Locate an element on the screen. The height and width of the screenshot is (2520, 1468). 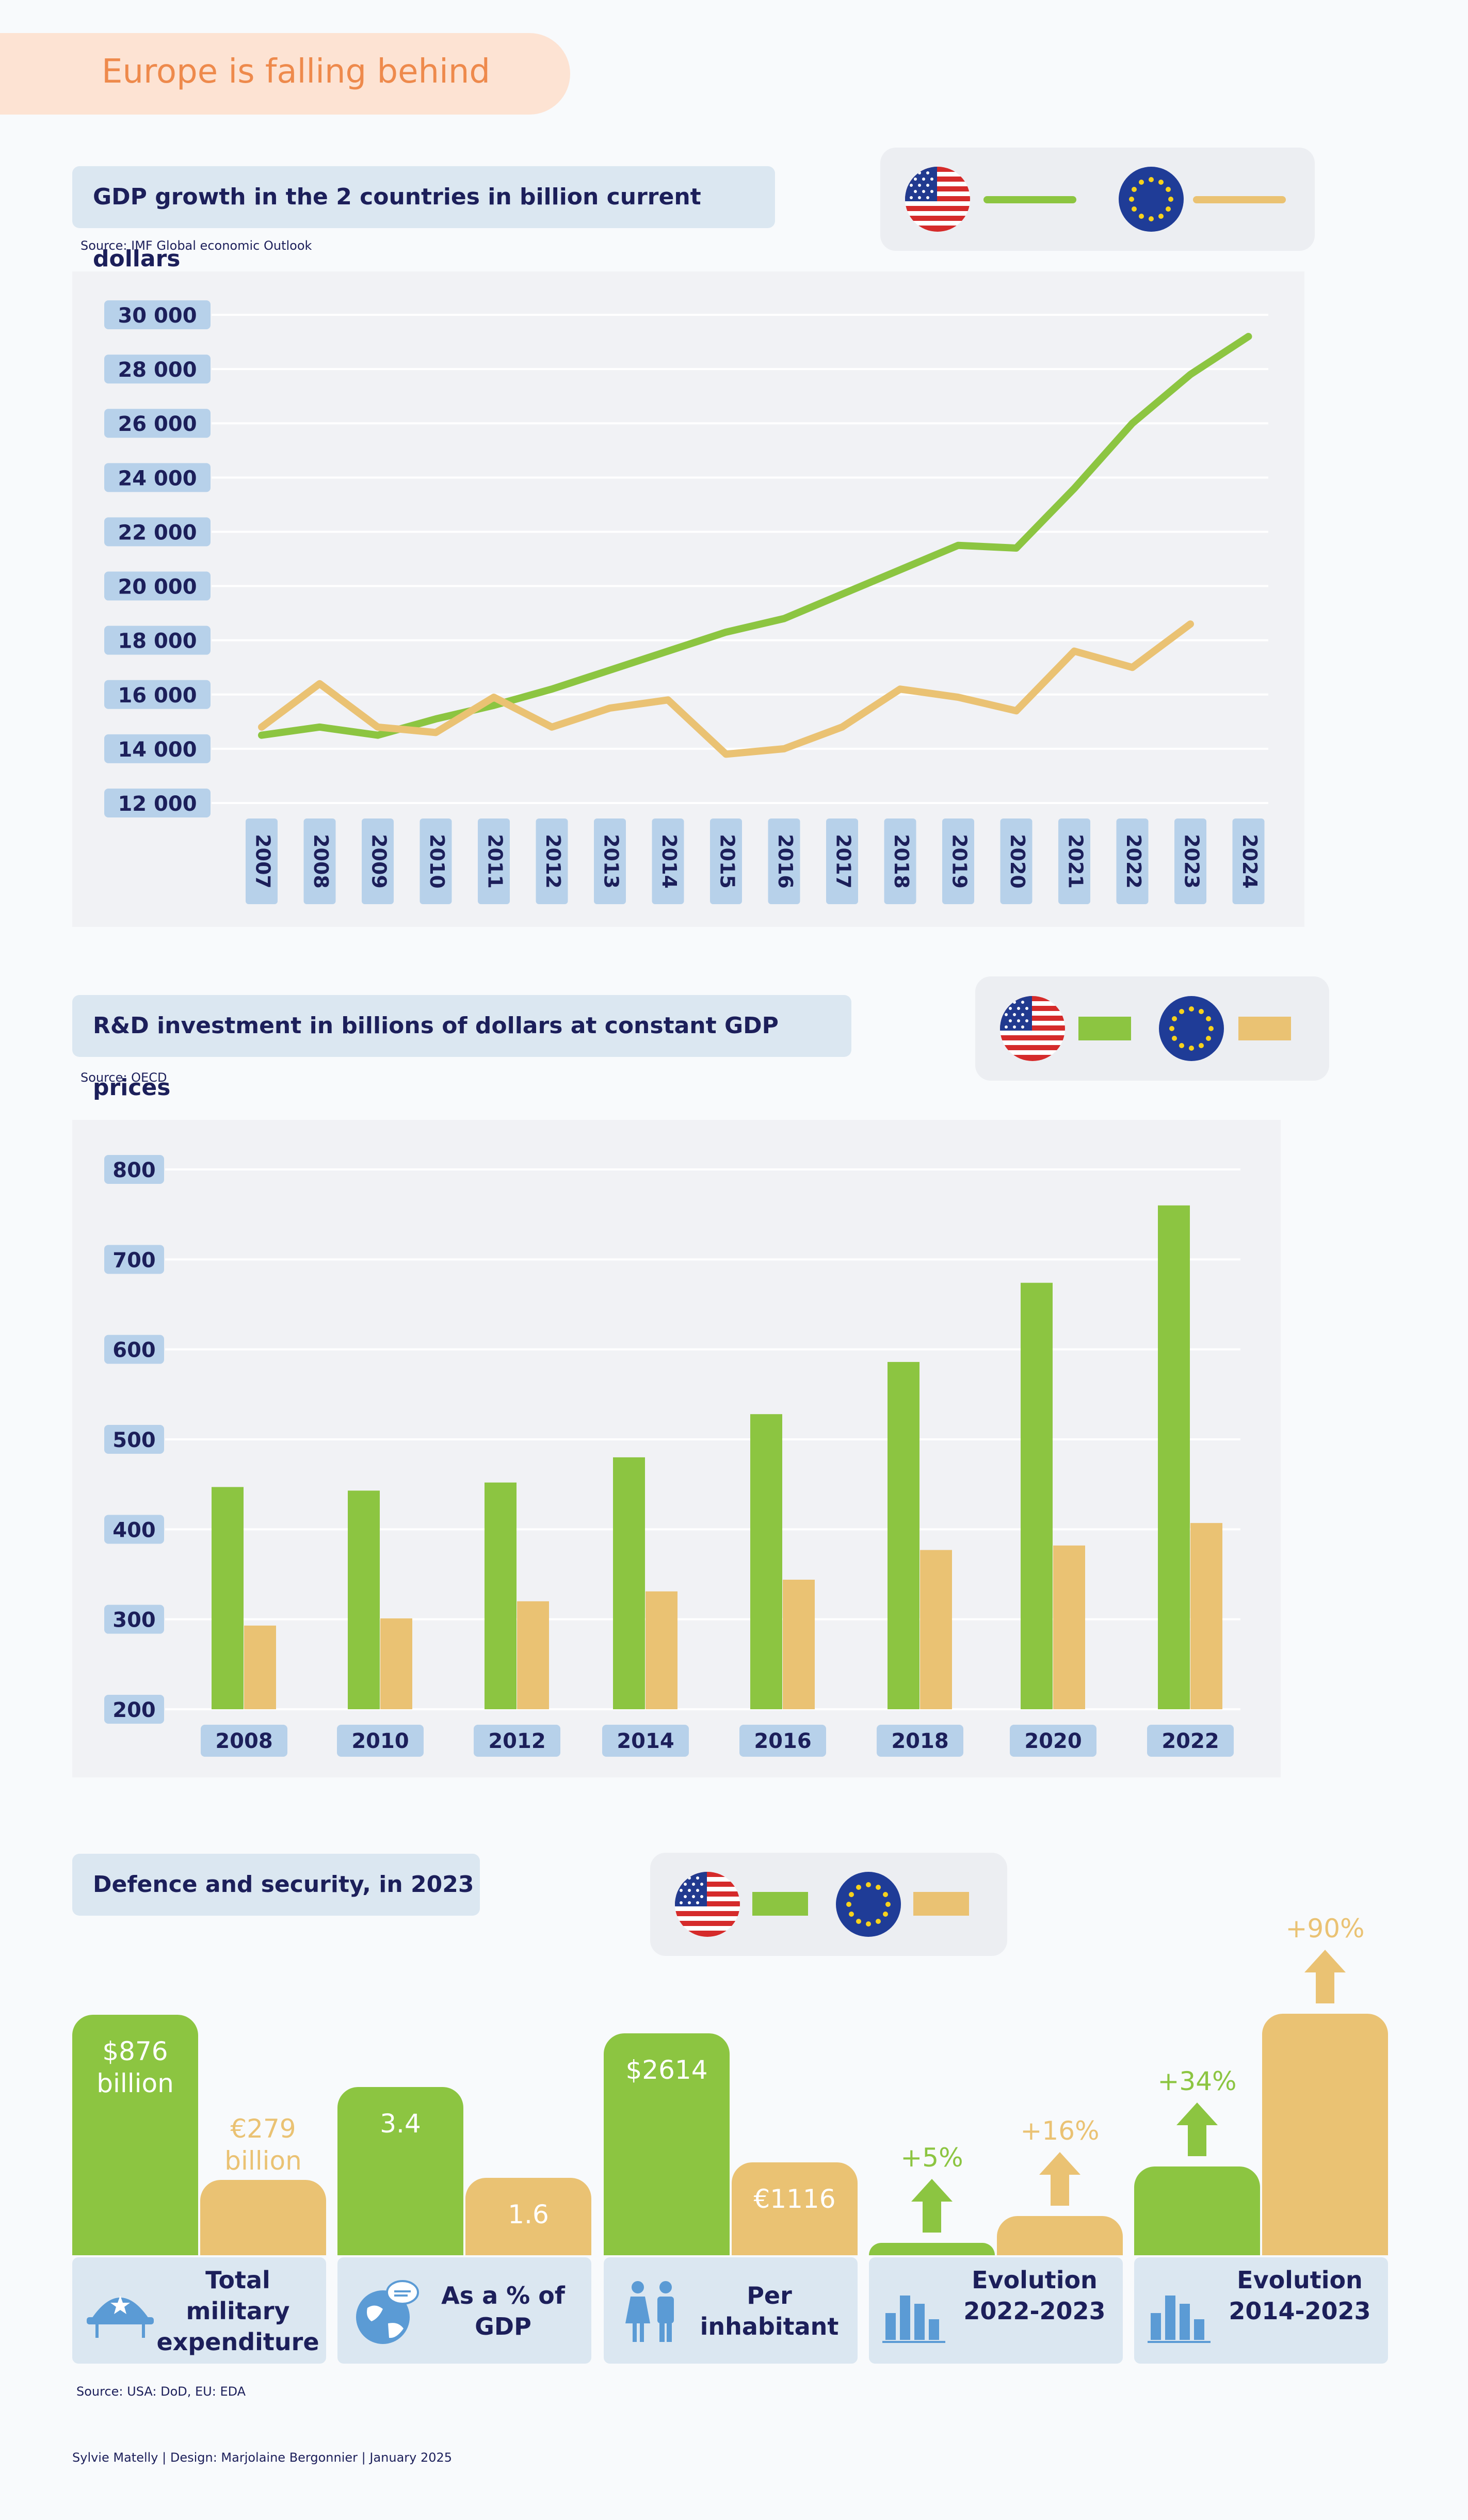
usa-defence-value: 3.4 is located at coordinates (400, 2124).